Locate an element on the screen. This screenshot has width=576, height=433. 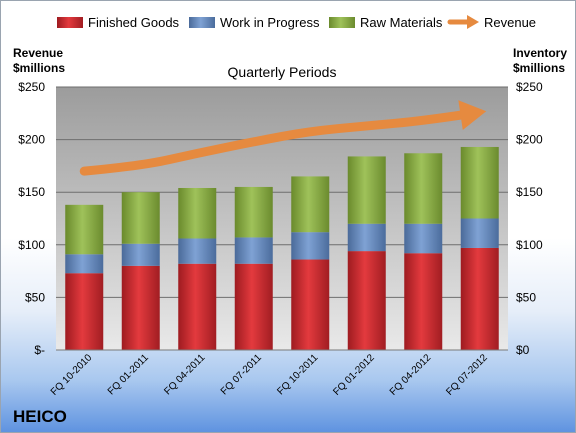
x-tick-label: FQ 04-2011 is located at coordinates (184, 374).